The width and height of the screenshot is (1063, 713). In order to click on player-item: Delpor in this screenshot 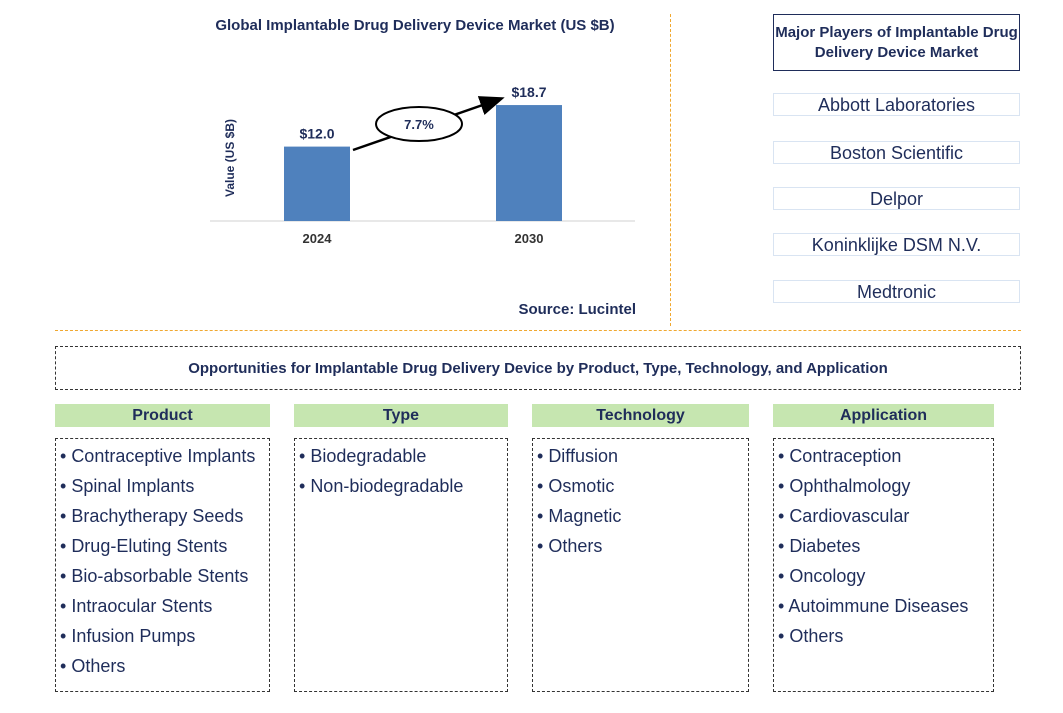, I will do `click(896, 198)`.